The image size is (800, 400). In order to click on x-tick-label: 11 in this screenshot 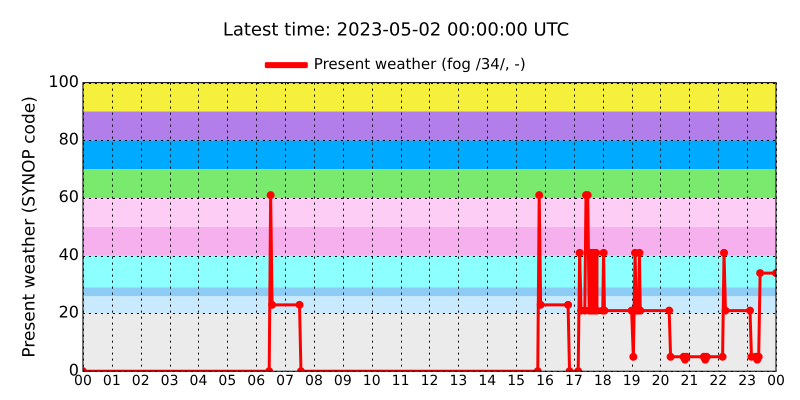, I will do `click(401, 381)`.